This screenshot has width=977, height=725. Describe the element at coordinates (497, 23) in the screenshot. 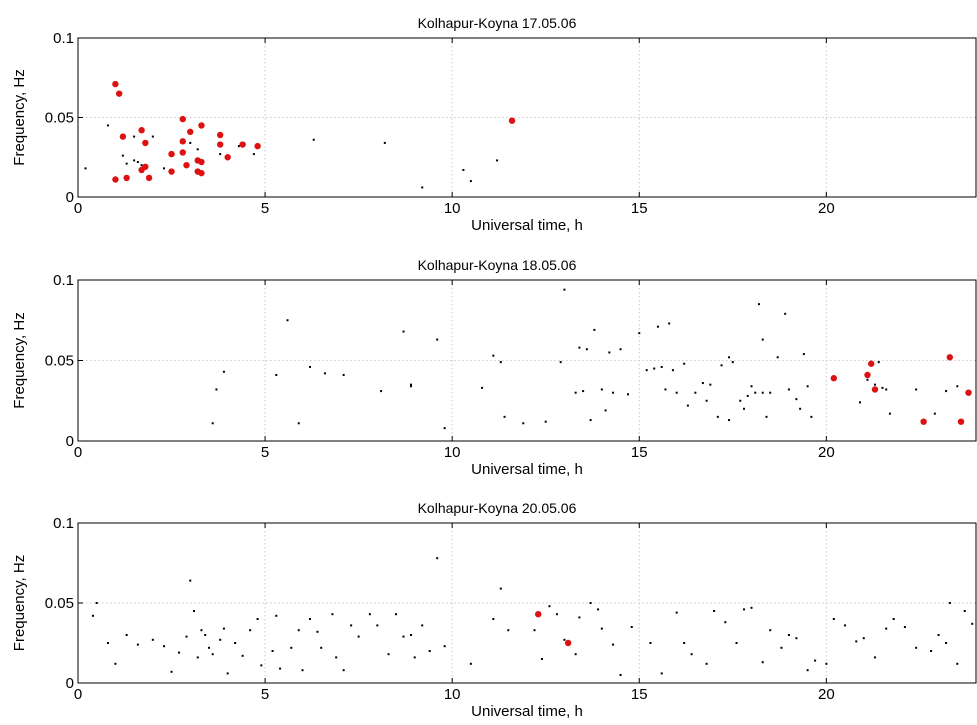

I see `chart-title: Kolhapur-Koyna 17.05.06` at that location.